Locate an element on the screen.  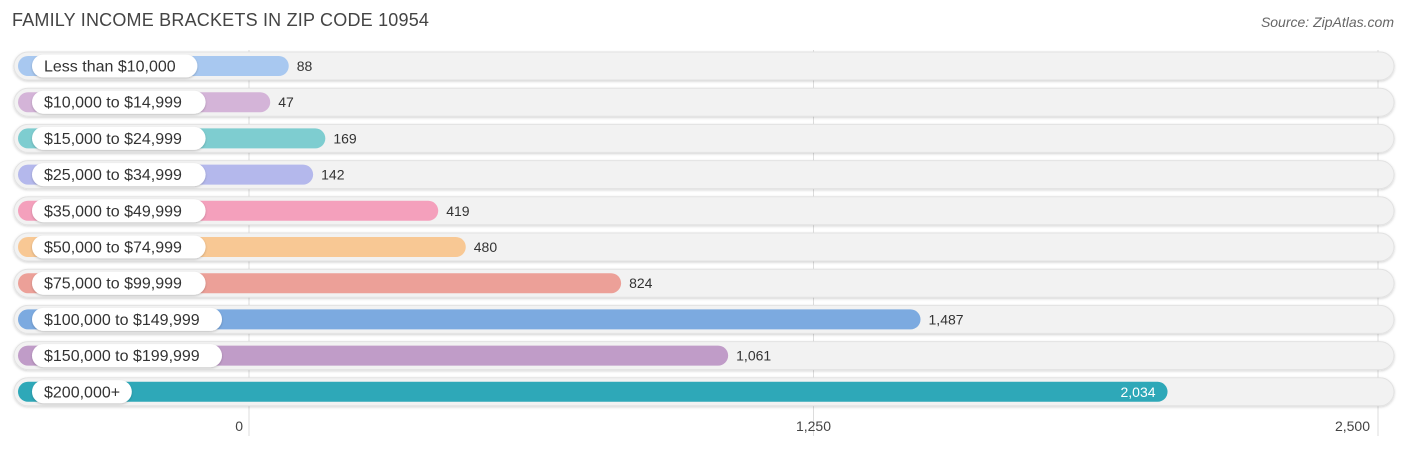
value-label: 1,061 is located at coordinates (753, 356).